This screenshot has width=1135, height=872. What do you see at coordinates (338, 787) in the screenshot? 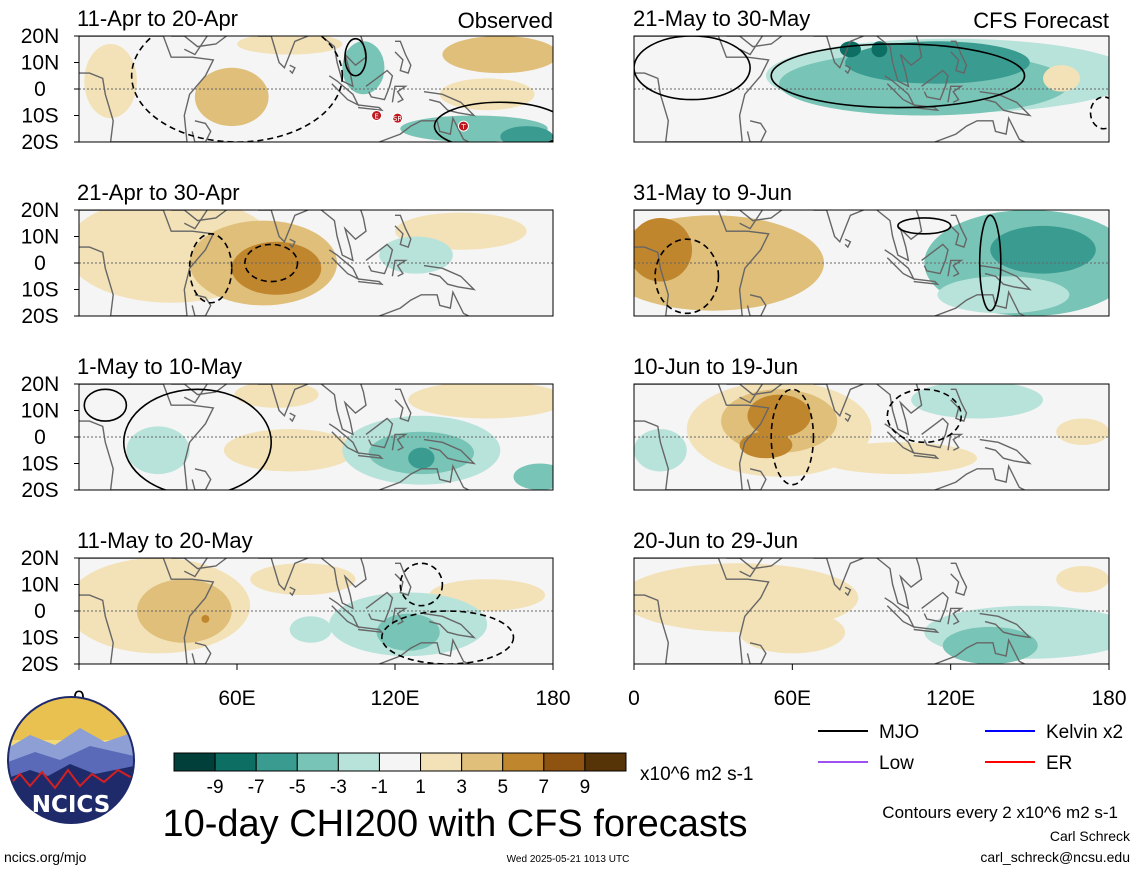
I see `colorbar-label: -3` at bounding box center [338, 787].